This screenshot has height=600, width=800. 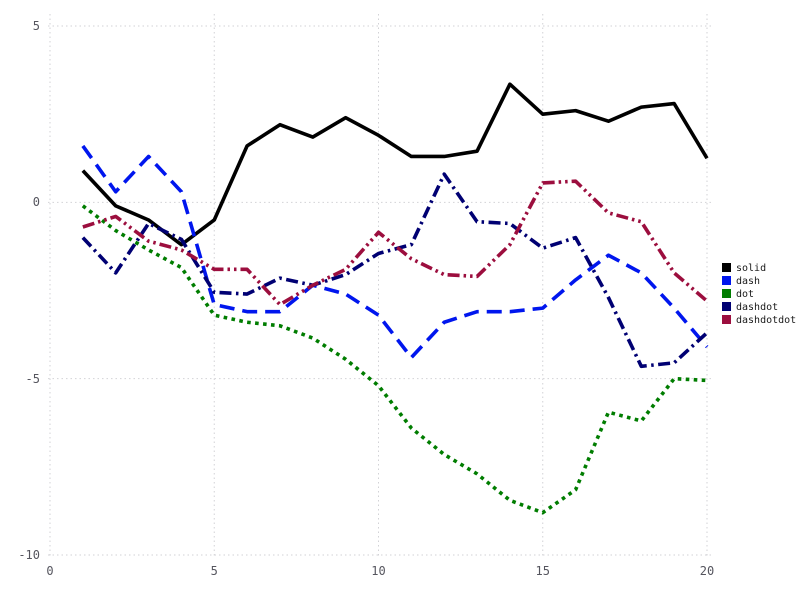 I want to click on y-tick-label: 0, so click(x=36, y=202).